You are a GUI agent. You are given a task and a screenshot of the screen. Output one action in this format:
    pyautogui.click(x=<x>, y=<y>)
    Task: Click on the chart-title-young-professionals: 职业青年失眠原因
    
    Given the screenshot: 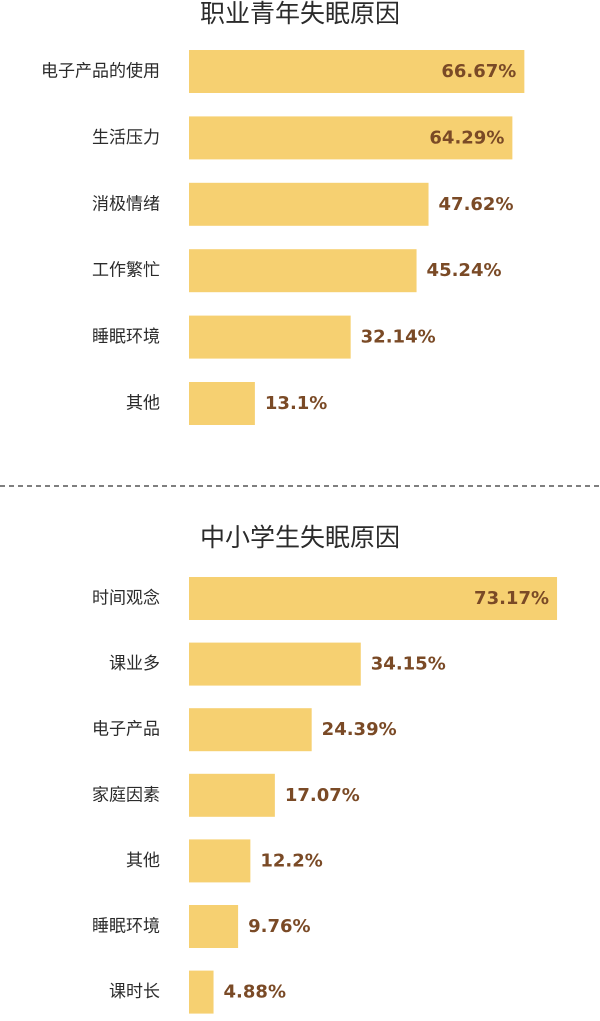 What is the action you would take?
    pyautogui.click(x=300, y=14)
    